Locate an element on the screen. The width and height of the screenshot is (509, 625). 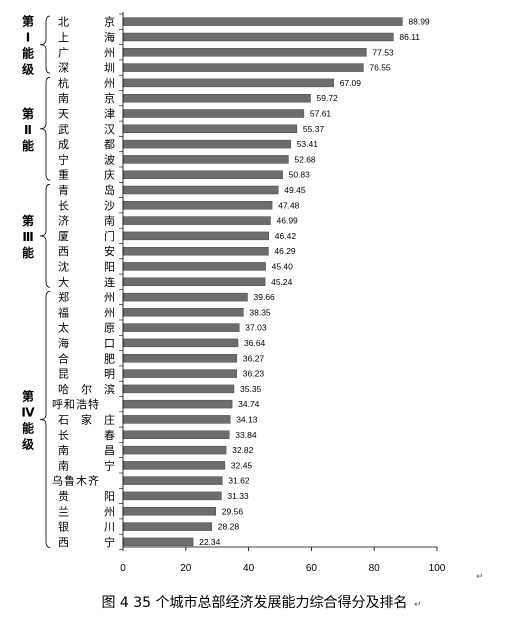
value-label: 39.66 is located at coordinates (265, 297).